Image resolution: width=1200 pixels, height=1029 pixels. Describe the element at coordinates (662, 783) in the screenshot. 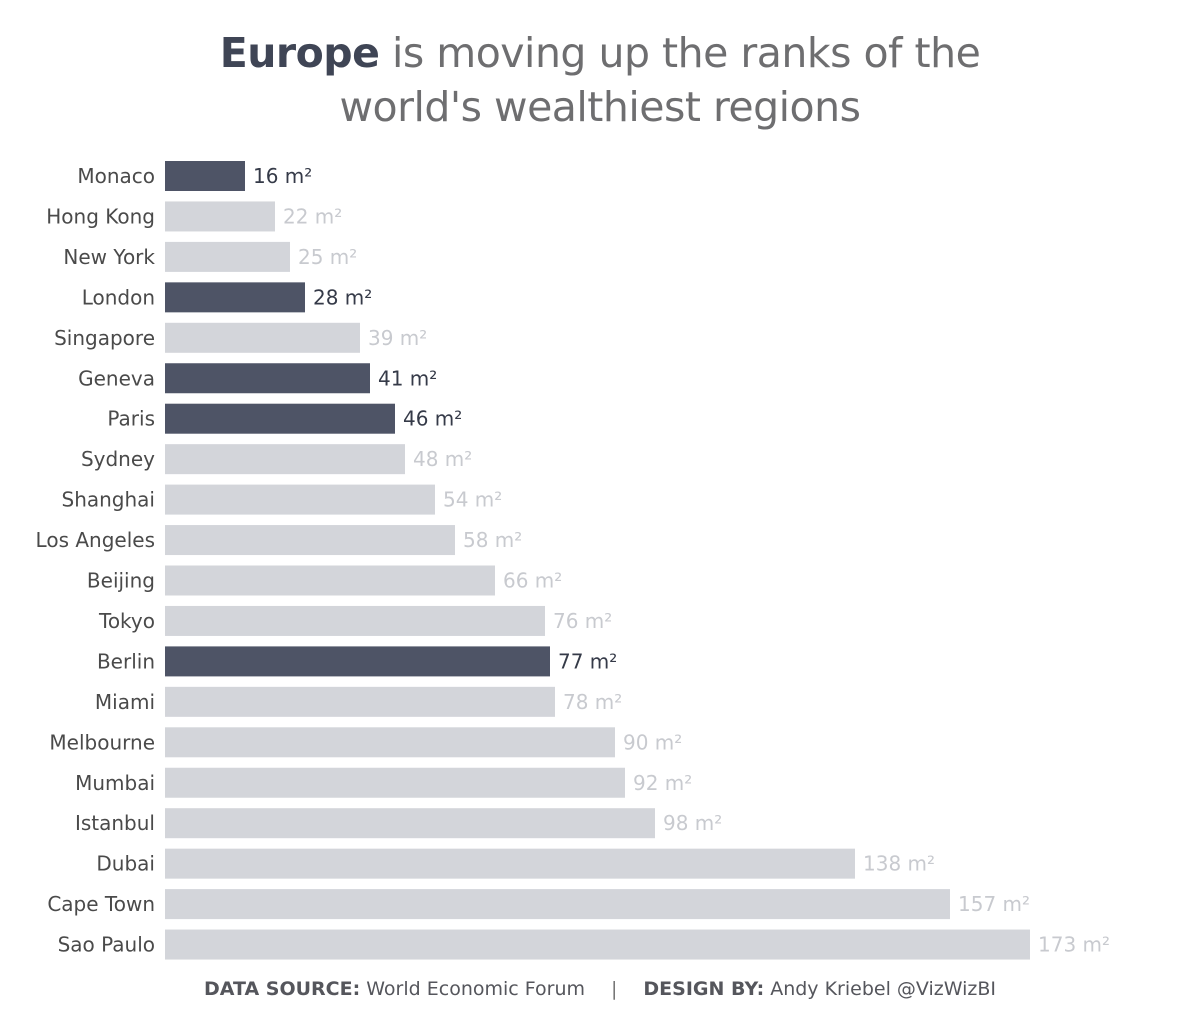

I see `value-label-mumbai: 92 m²` at that location.